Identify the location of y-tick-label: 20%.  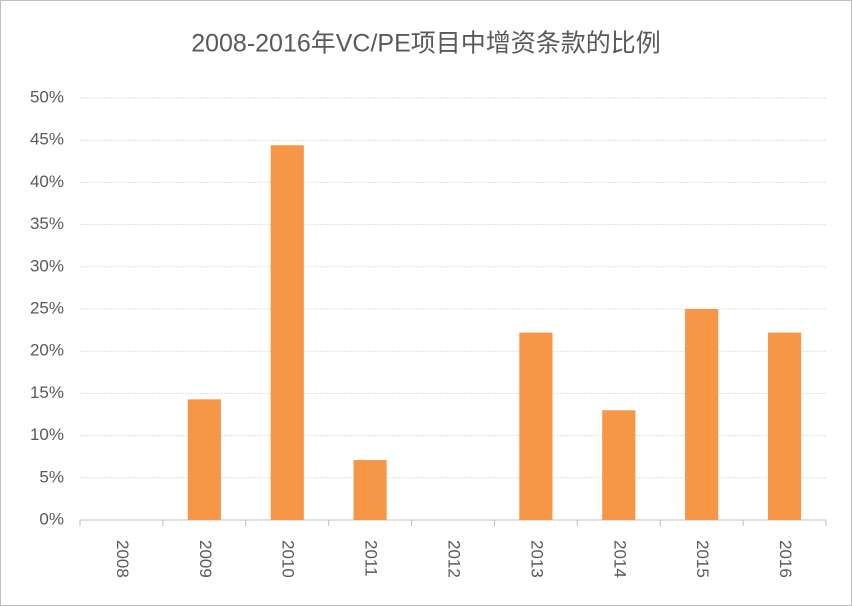
(47, 350).